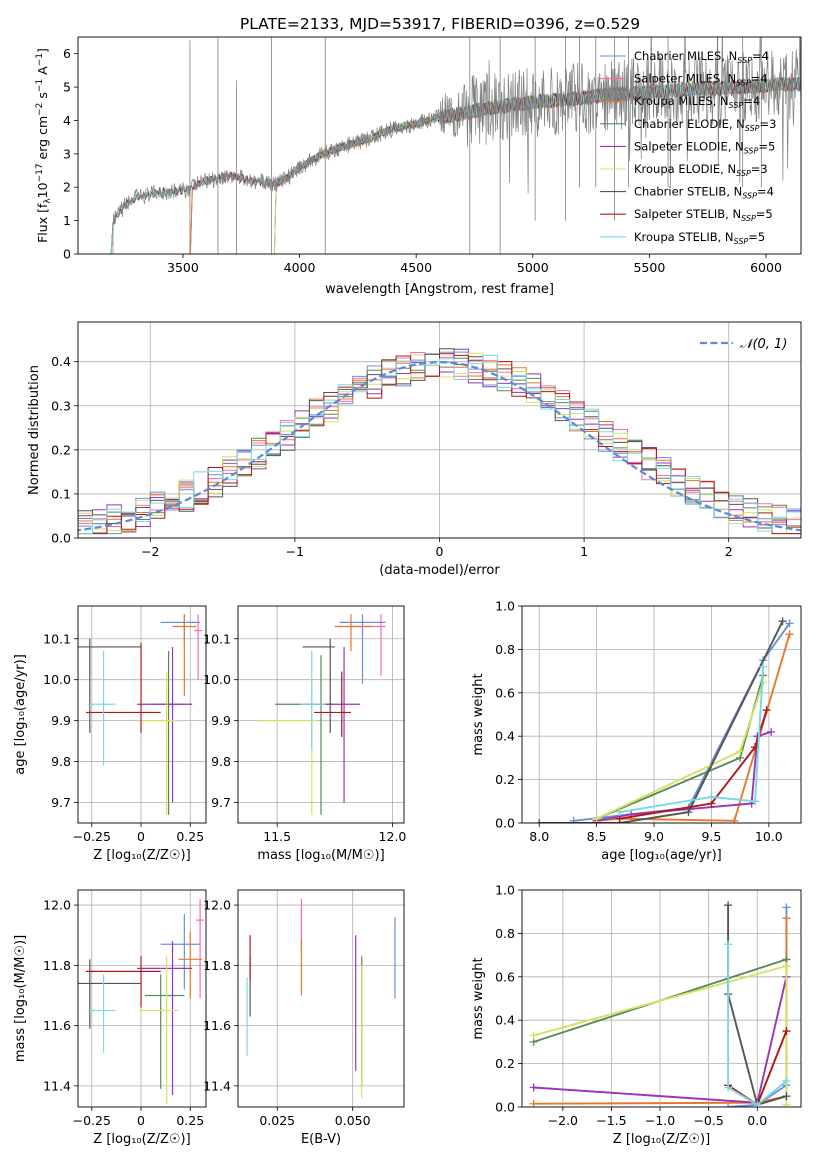 The height and width of the screenshot is (1170, 819). I want to click on x-tick-label: −1, so click(295, 551).